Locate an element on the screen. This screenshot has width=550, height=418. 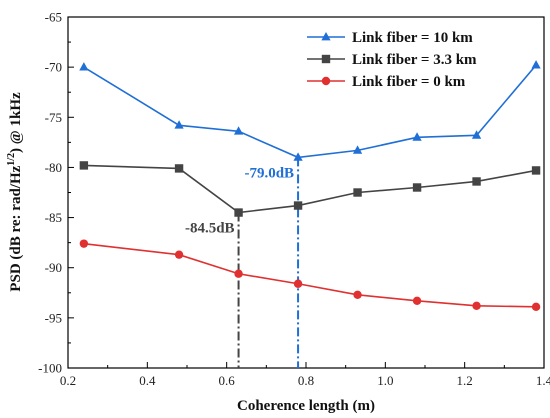
x-tick-label: 1.2 is located at coordinates (465, 380).